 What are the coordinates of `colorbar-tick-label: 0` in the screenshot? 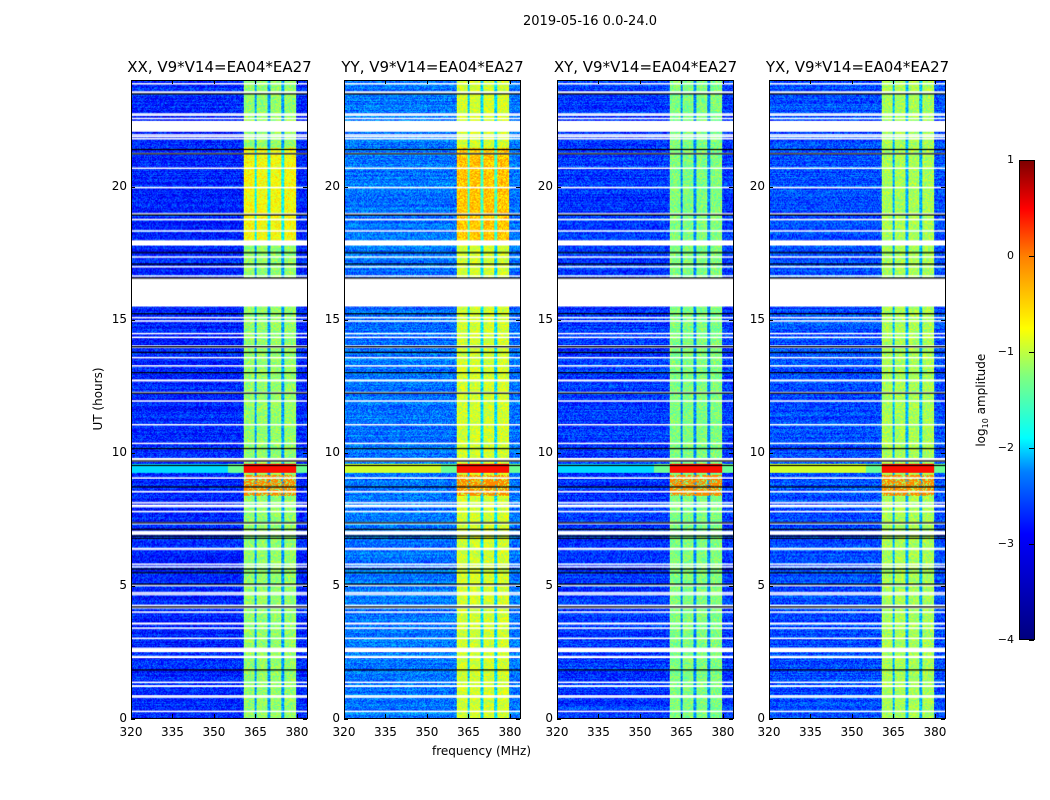 It's located at (1010, 255).